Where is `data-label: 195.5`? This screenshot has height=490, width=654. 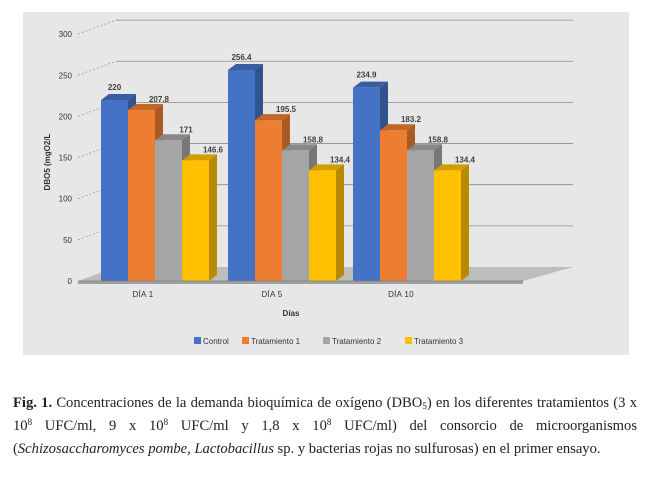
data-label: 195.5 is located at coordinates (286, 109).